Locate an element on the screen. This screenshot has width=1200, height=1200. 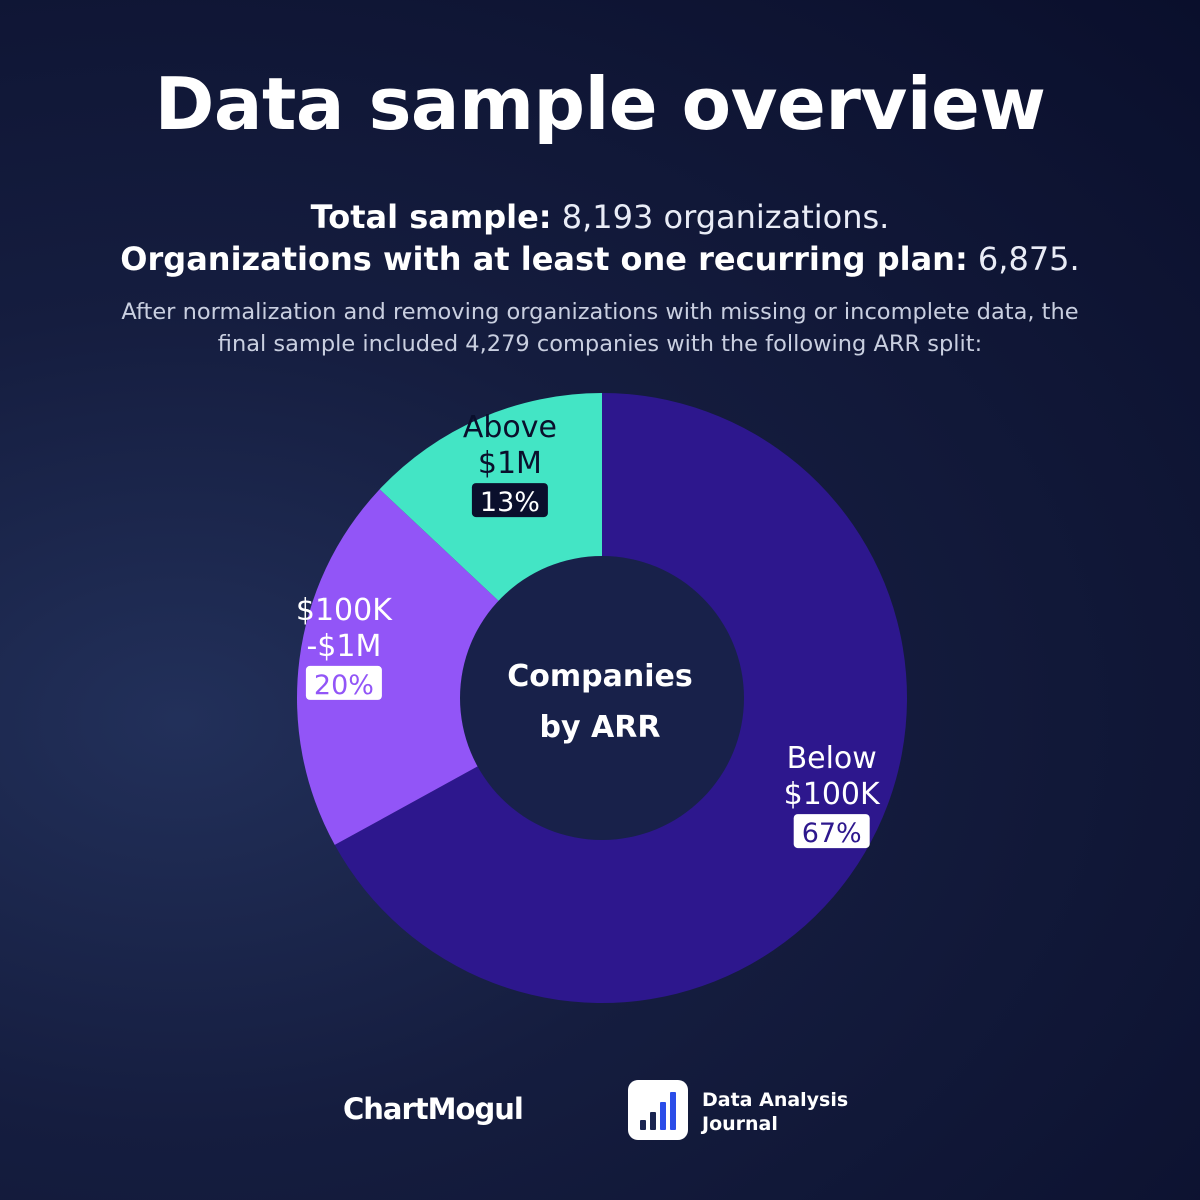
percent-label-3: 13% is located at coordinates (510, 502).